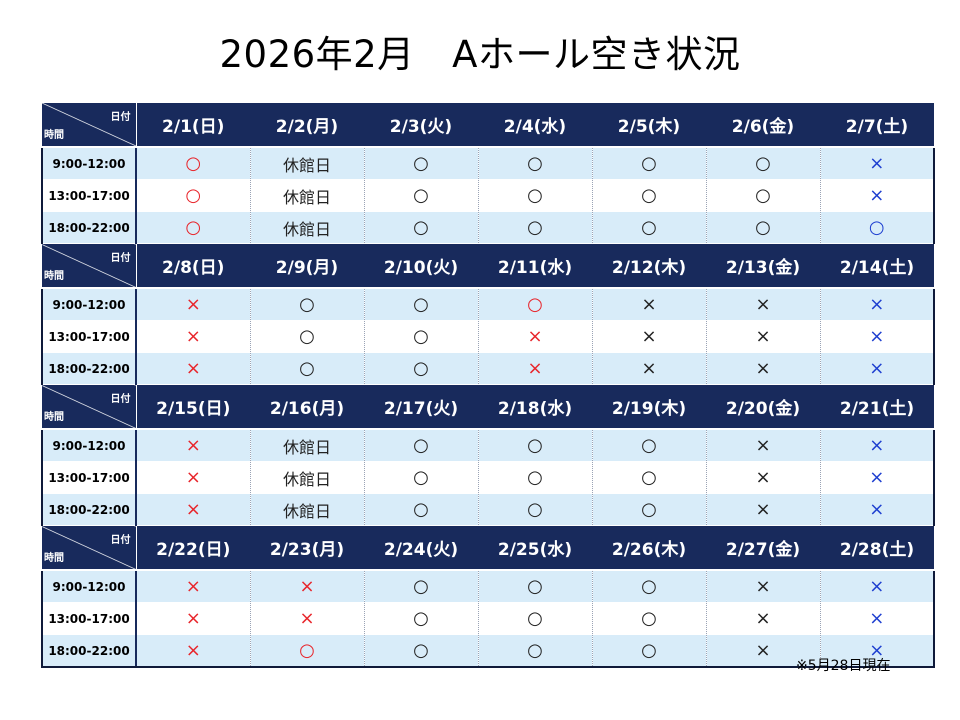  What do you see at coordinates (649, 407) in the screenshot?
I see `date-header: 2/19(木)` at bounding box center [649, 407].